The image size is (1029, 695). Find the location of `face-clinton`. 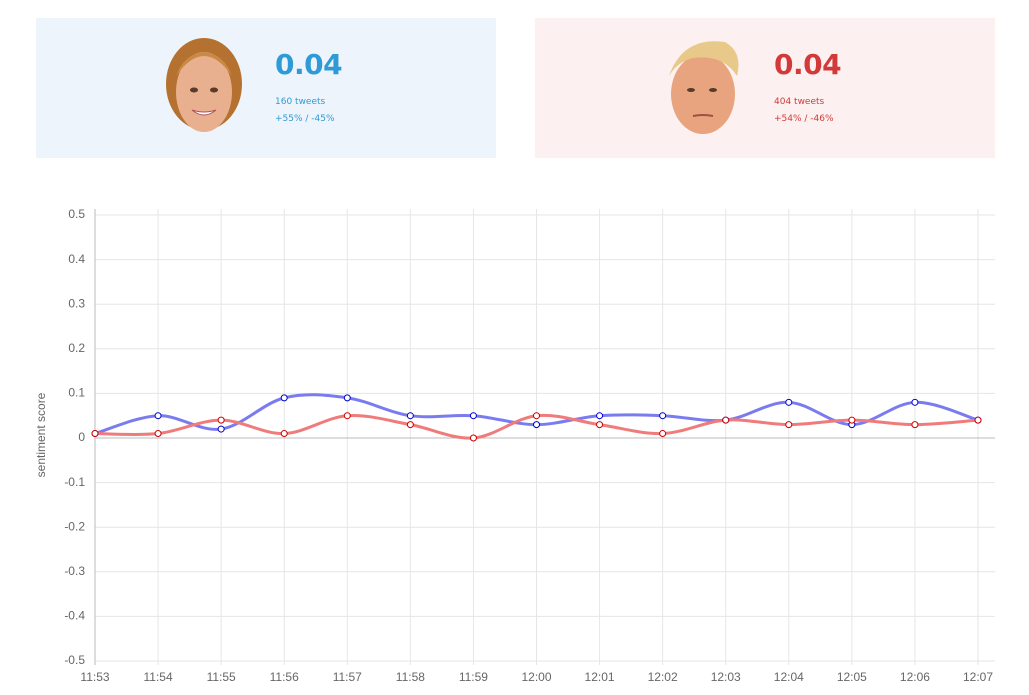

face-clinton is located at coordinates (204, 85).